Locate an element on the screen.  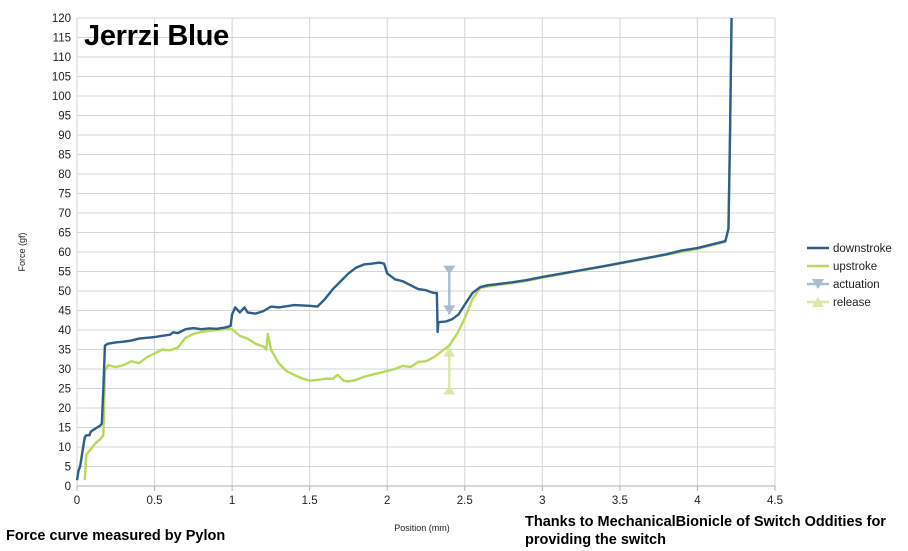
x-tick-label: 2.5 is located at coordinates (465, 501).